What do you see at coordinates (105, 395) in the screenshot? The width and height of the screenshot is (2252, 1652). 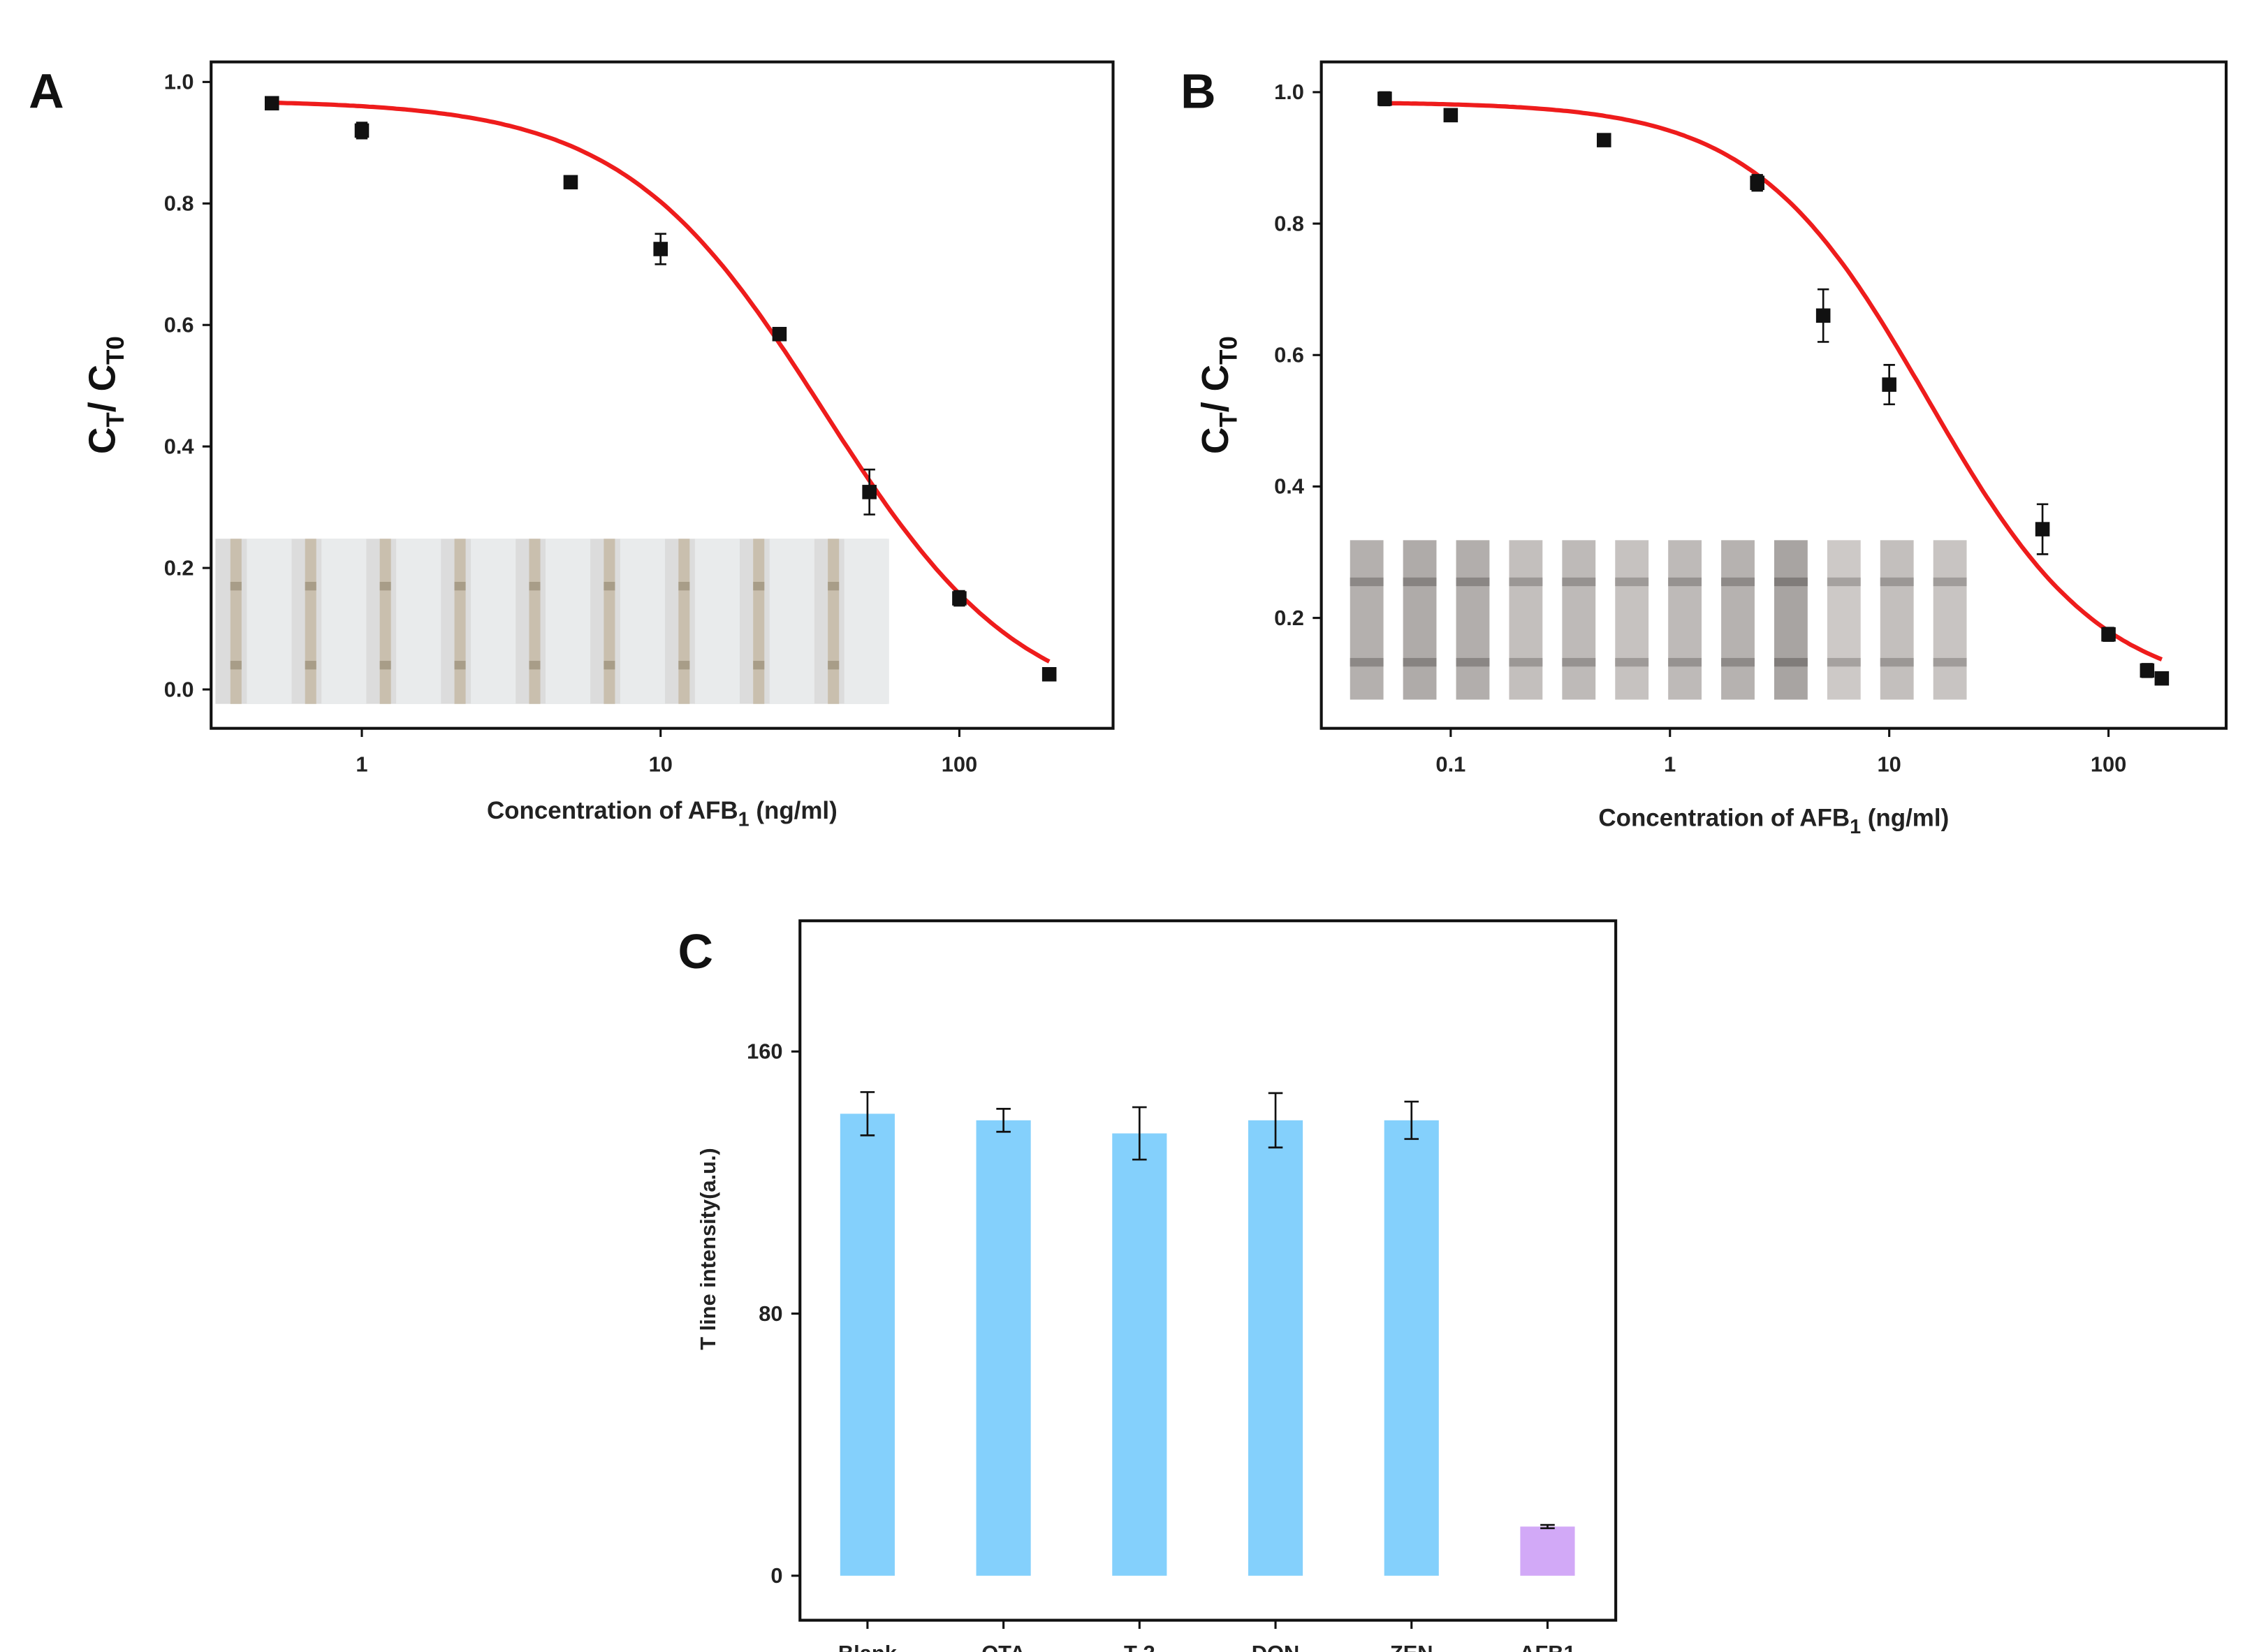 I see `y-axis-label: CT/ CT0` at bounding box center [105, 395].